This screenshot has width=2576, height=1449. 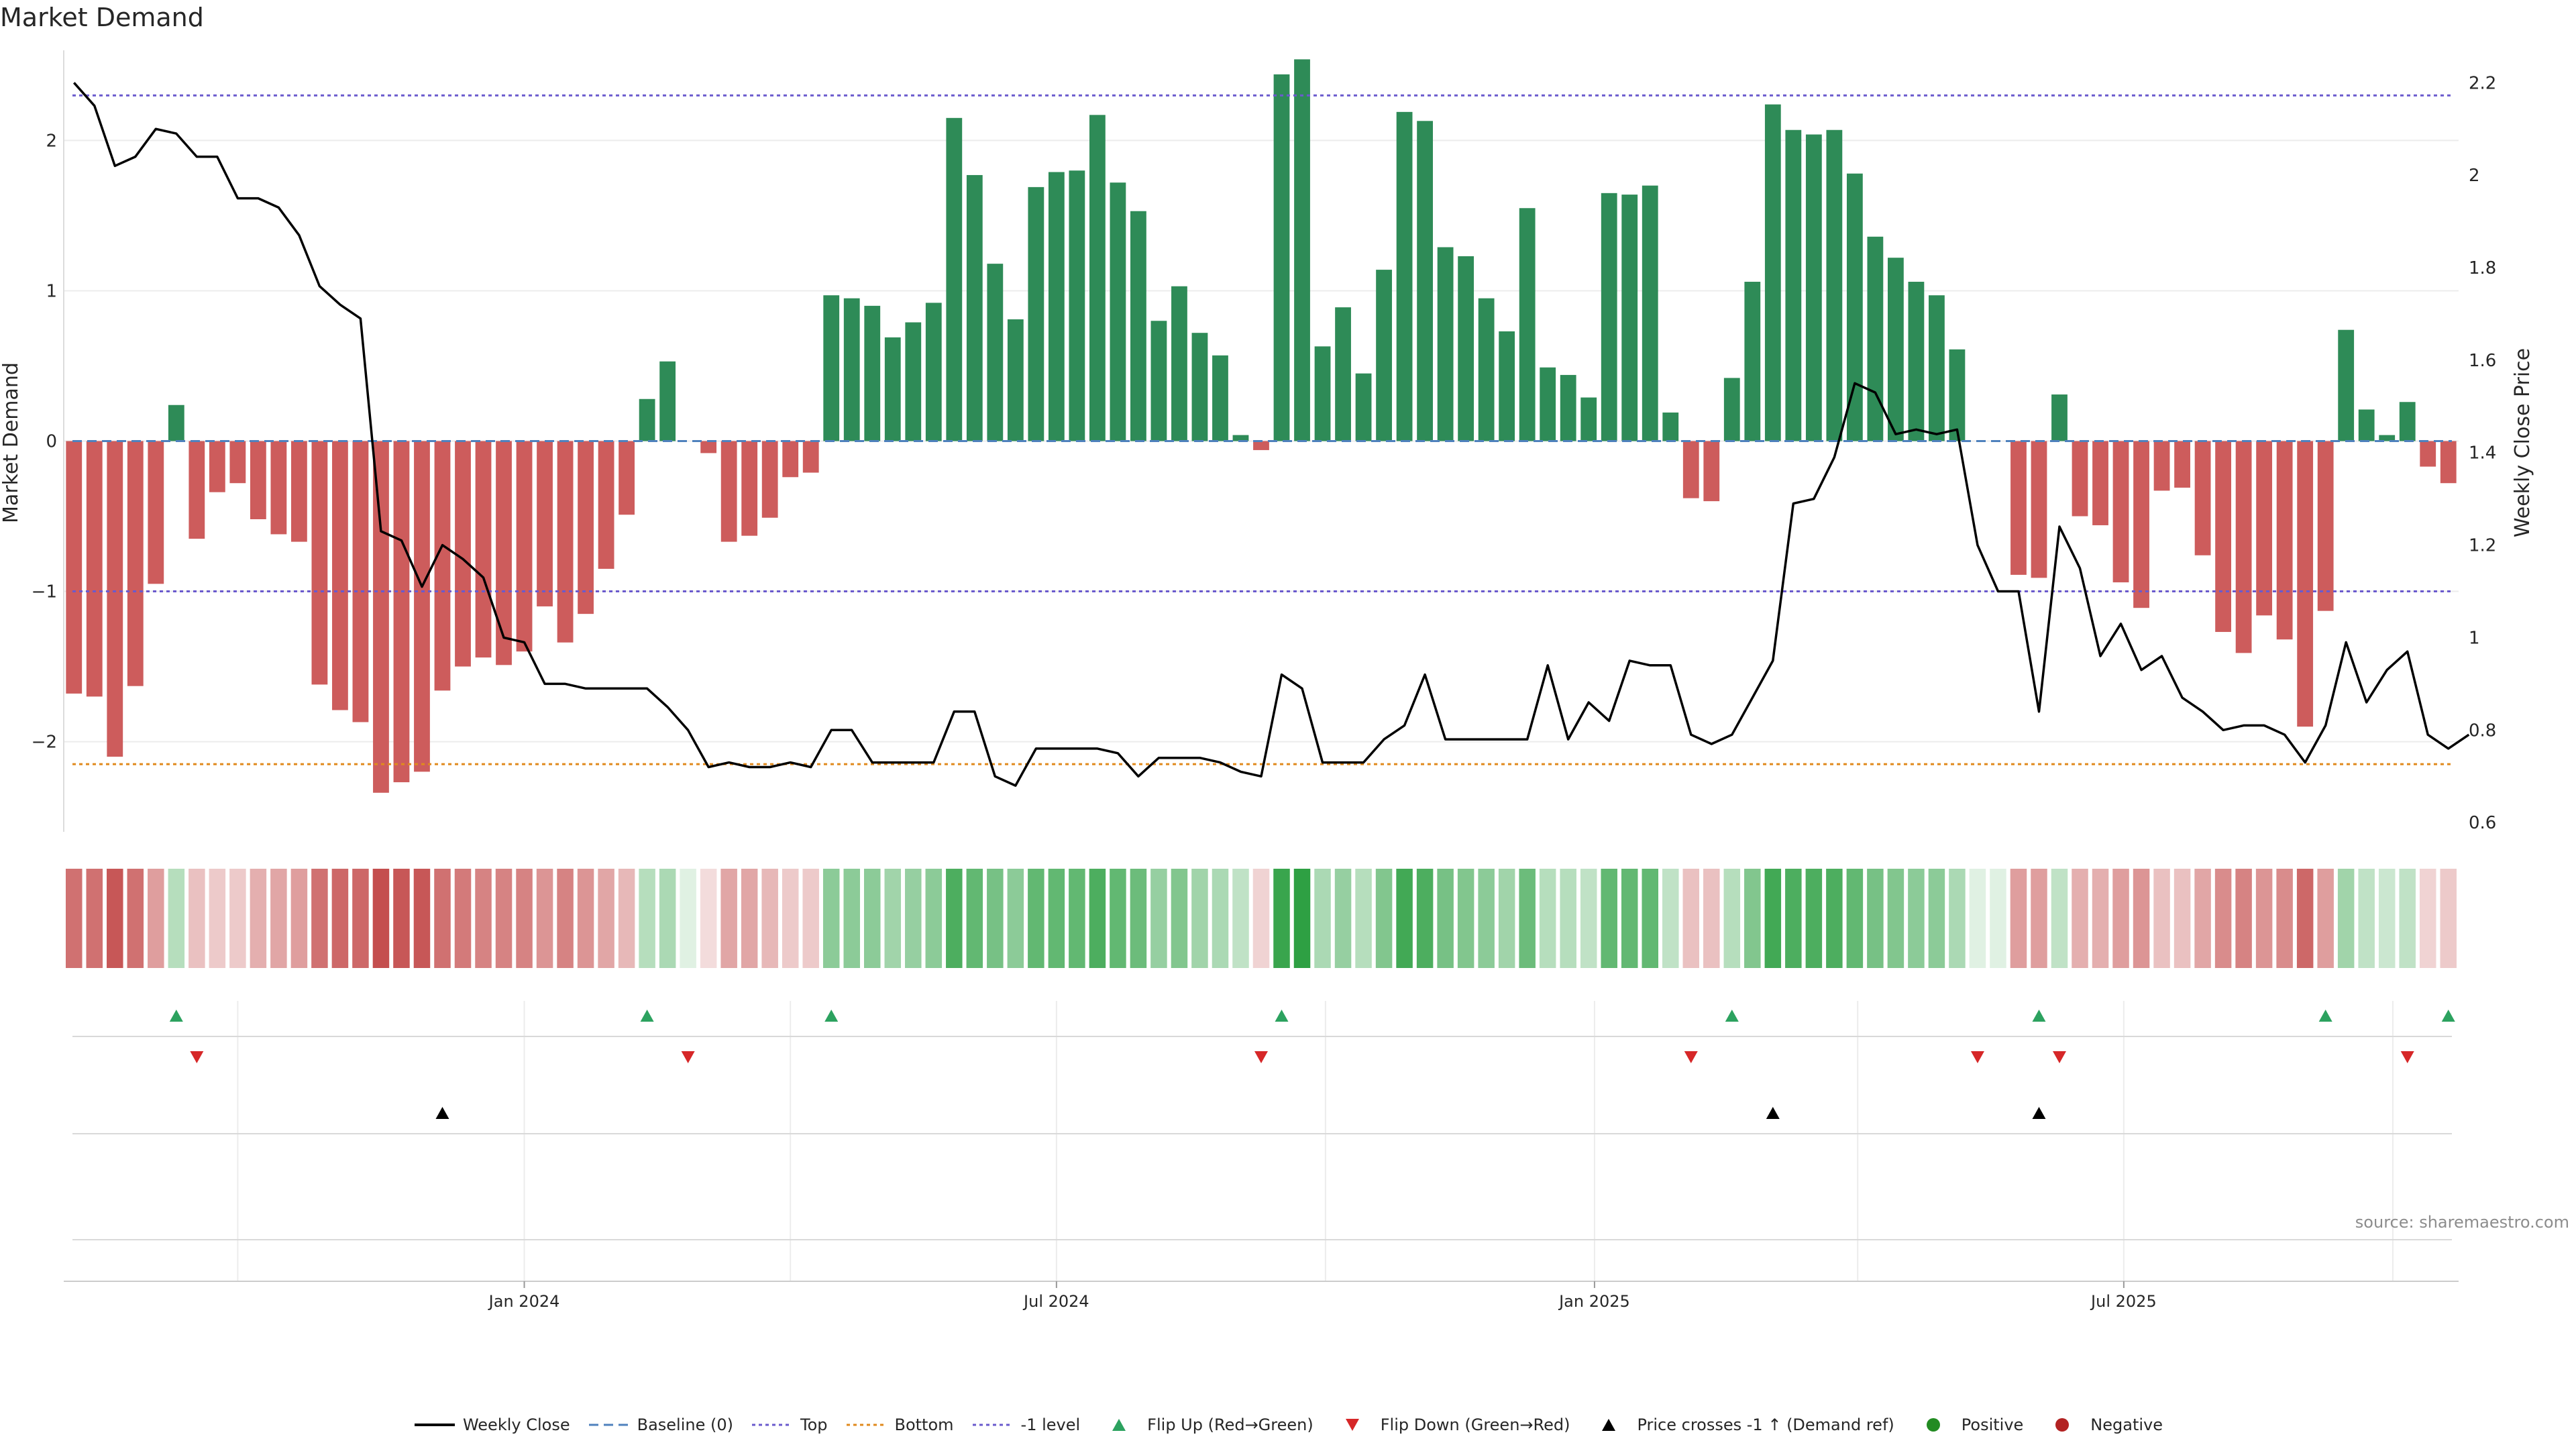 What do you see at coordinates (1732, 1016) in the screenshot?
I see `flip-up-marker` at bounding box center [1732, 1016].